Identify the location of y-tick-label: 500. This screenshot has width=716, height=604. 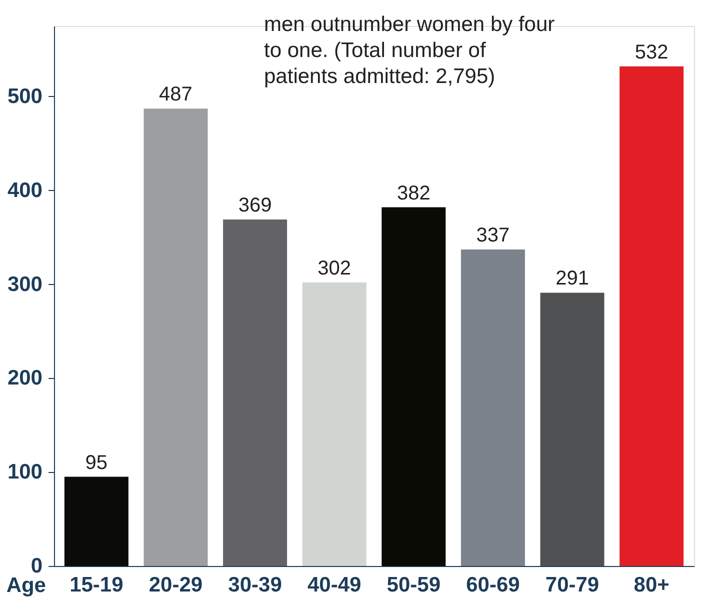
(24, 96).